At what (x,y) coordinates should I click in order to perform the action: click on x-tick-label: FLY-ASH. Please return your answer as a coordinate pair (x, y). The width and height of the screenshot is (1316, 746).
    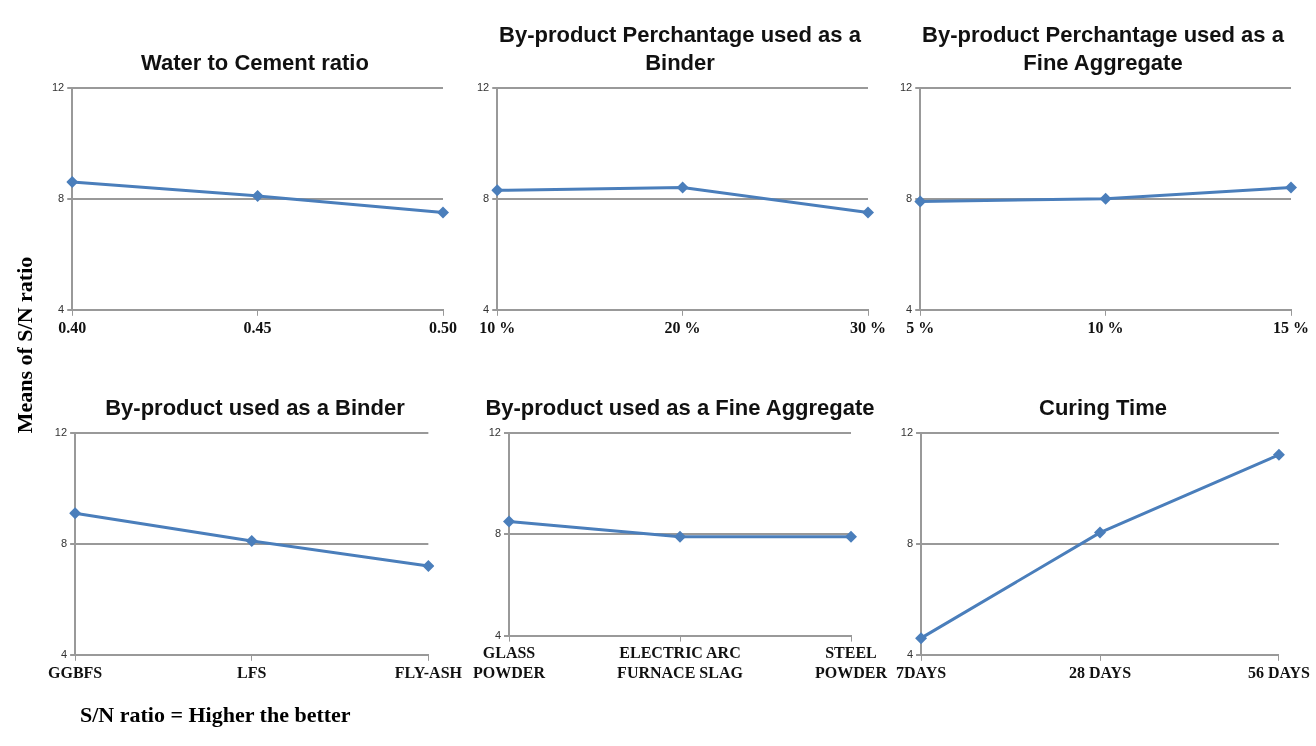
    Looking at the image, I should click on (428, 672).